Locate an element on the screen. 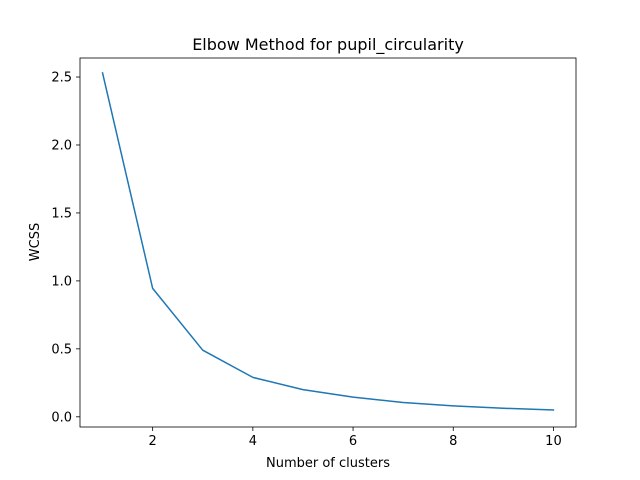 This screenshot has width=640, height=480. y-tick-label-4: 2.0 is located at coordinates (61, 145).